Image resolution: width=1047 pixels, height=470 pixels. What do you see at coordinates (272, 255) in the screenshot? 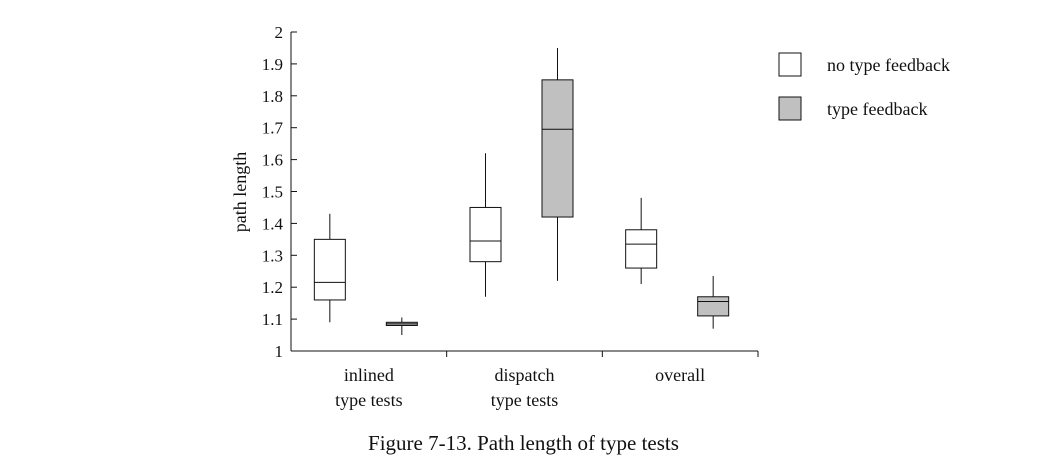
I see `y-tick-label: 1.3` at bounding box center [272, 255].